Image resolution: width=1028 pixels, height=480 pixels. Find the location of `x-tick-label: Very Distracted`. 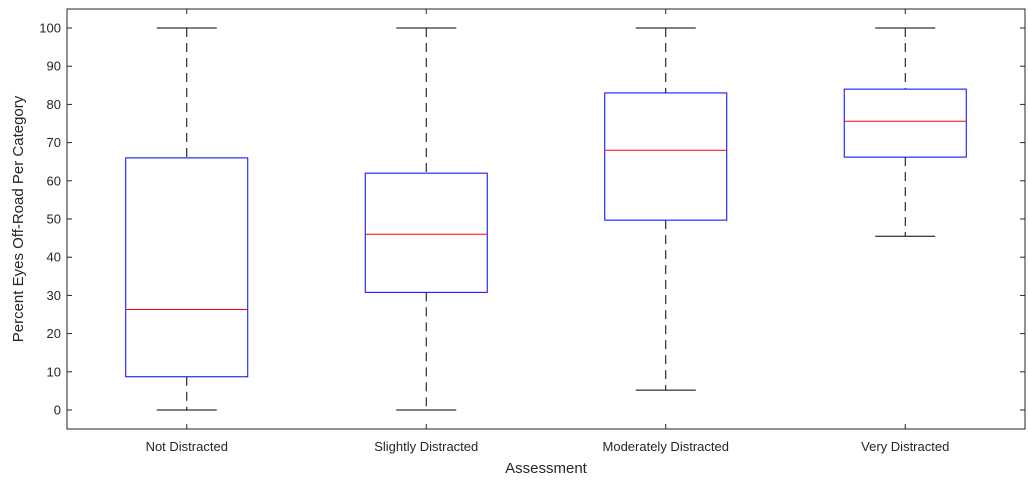

x-tick-label: Very Distracted is located at coordinates (905, 446).